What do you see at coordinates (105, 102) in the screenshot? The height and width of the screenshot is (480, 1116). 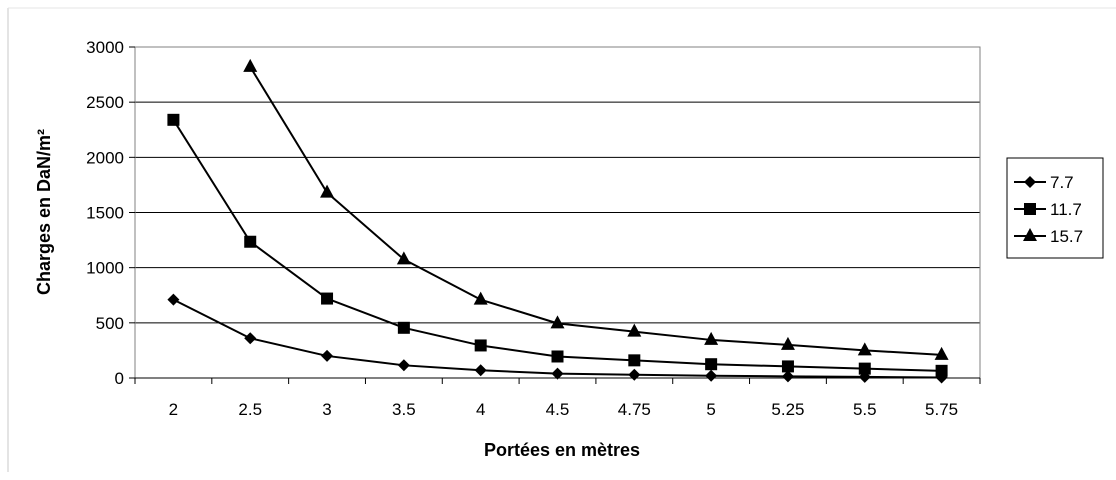 I see `y-tick-label: 2500` at bounding box center [105, 102].